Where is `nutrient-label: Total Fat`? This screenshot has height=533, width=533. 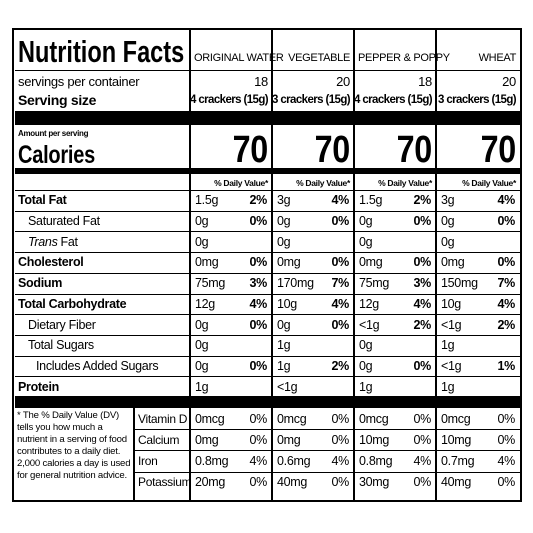 nutrient-label: Total Fat is located at coordinates (42, 200).